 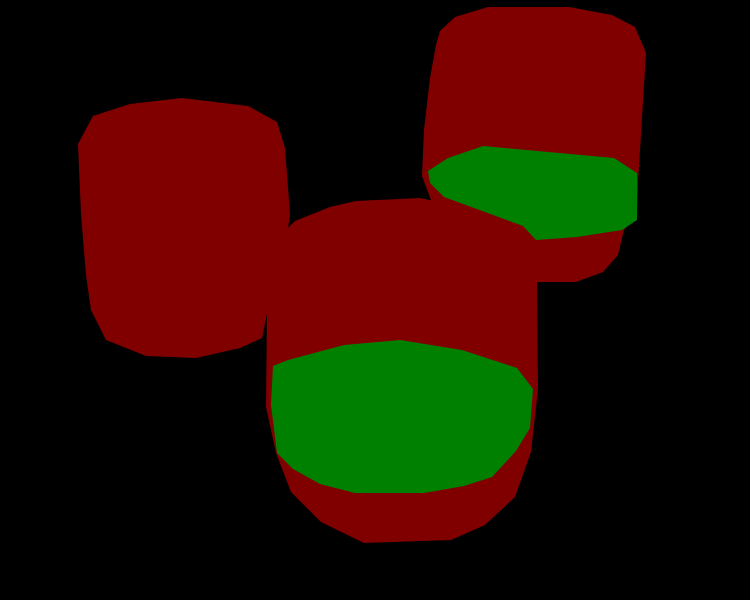 I want to click on cylinder-left-body, so click(x=184, y=228).